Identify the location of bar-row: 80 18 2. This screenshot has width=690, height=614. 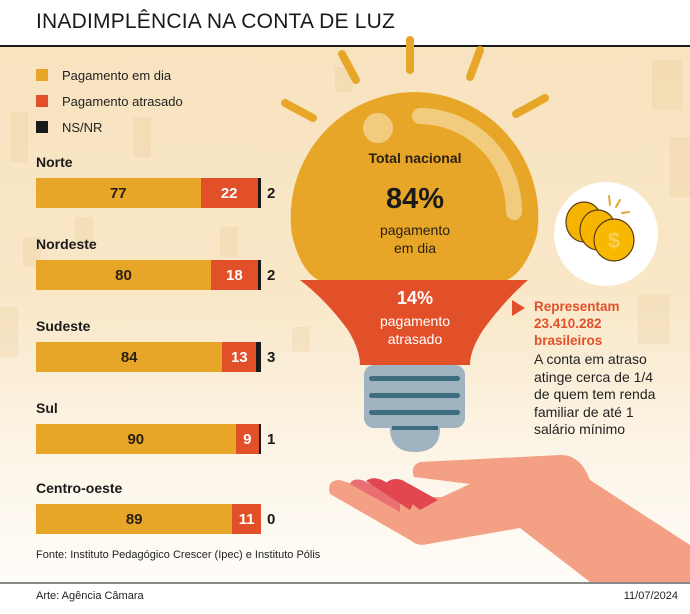
(155, 275).